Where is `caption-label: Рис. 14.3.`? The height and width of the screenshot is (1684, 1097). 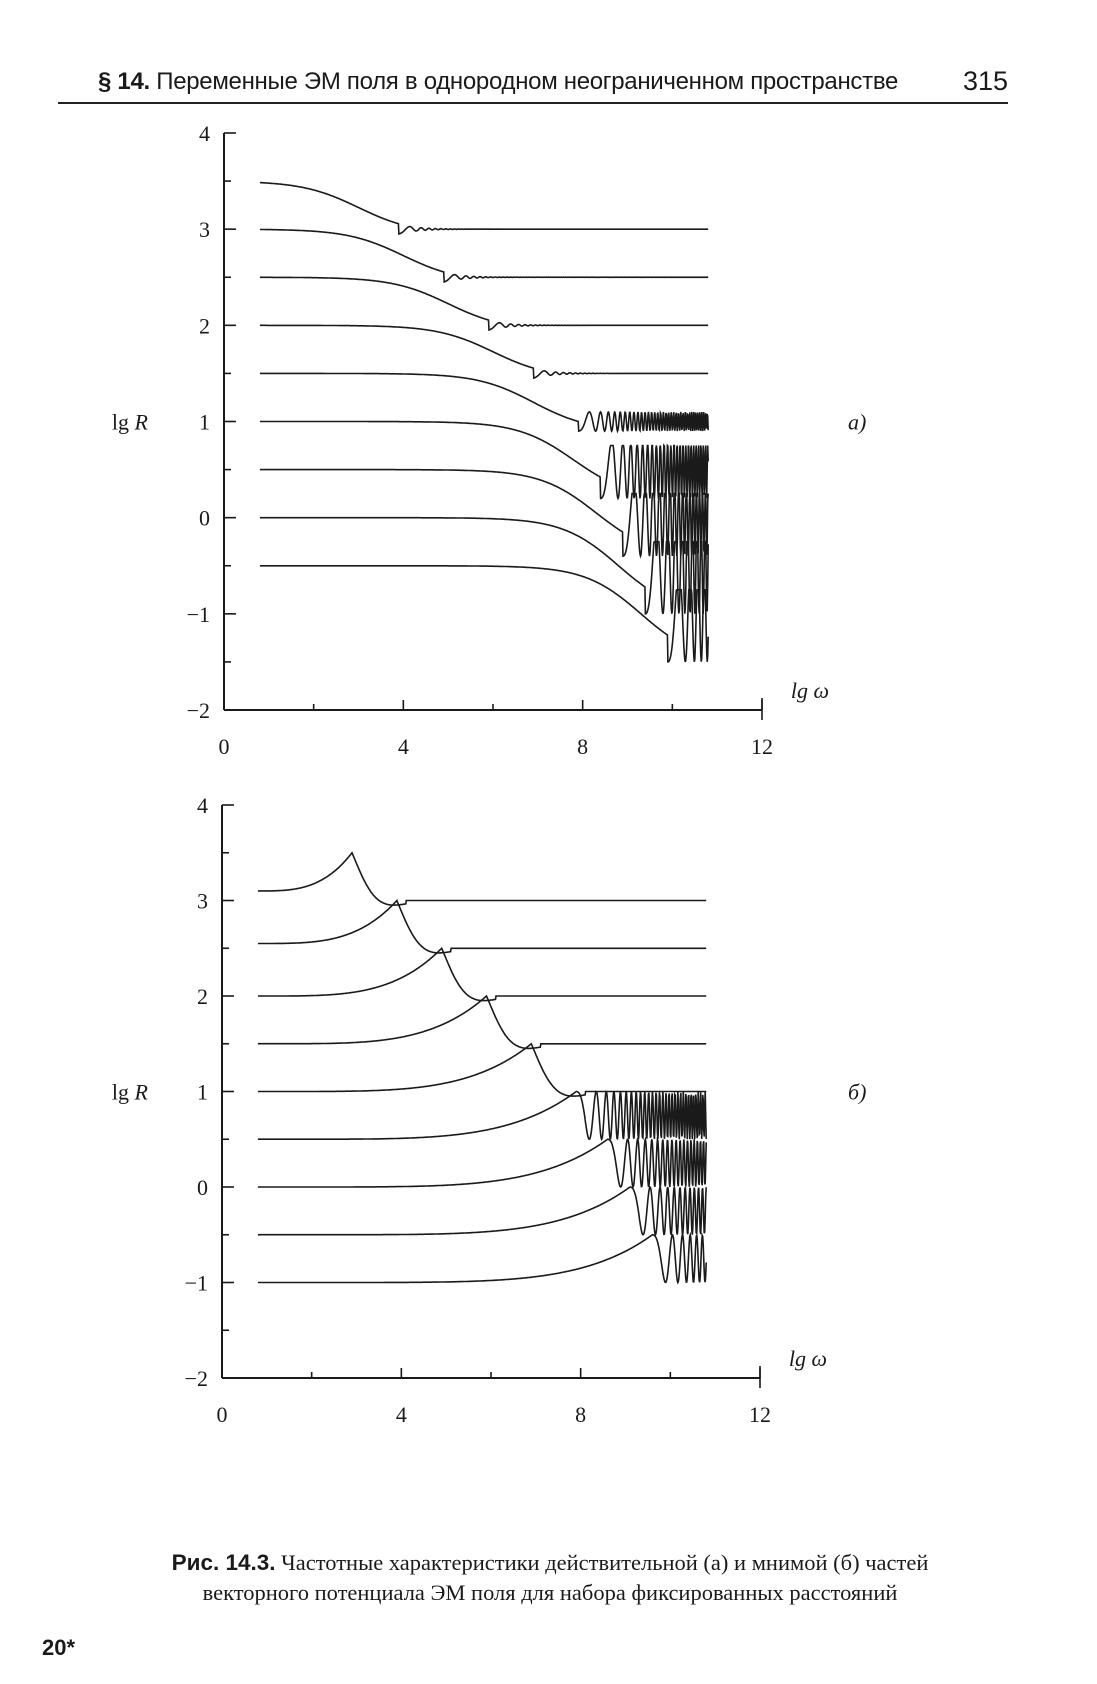 caption-label: Рис. 14.3. is located at coordinates (223, 1562).